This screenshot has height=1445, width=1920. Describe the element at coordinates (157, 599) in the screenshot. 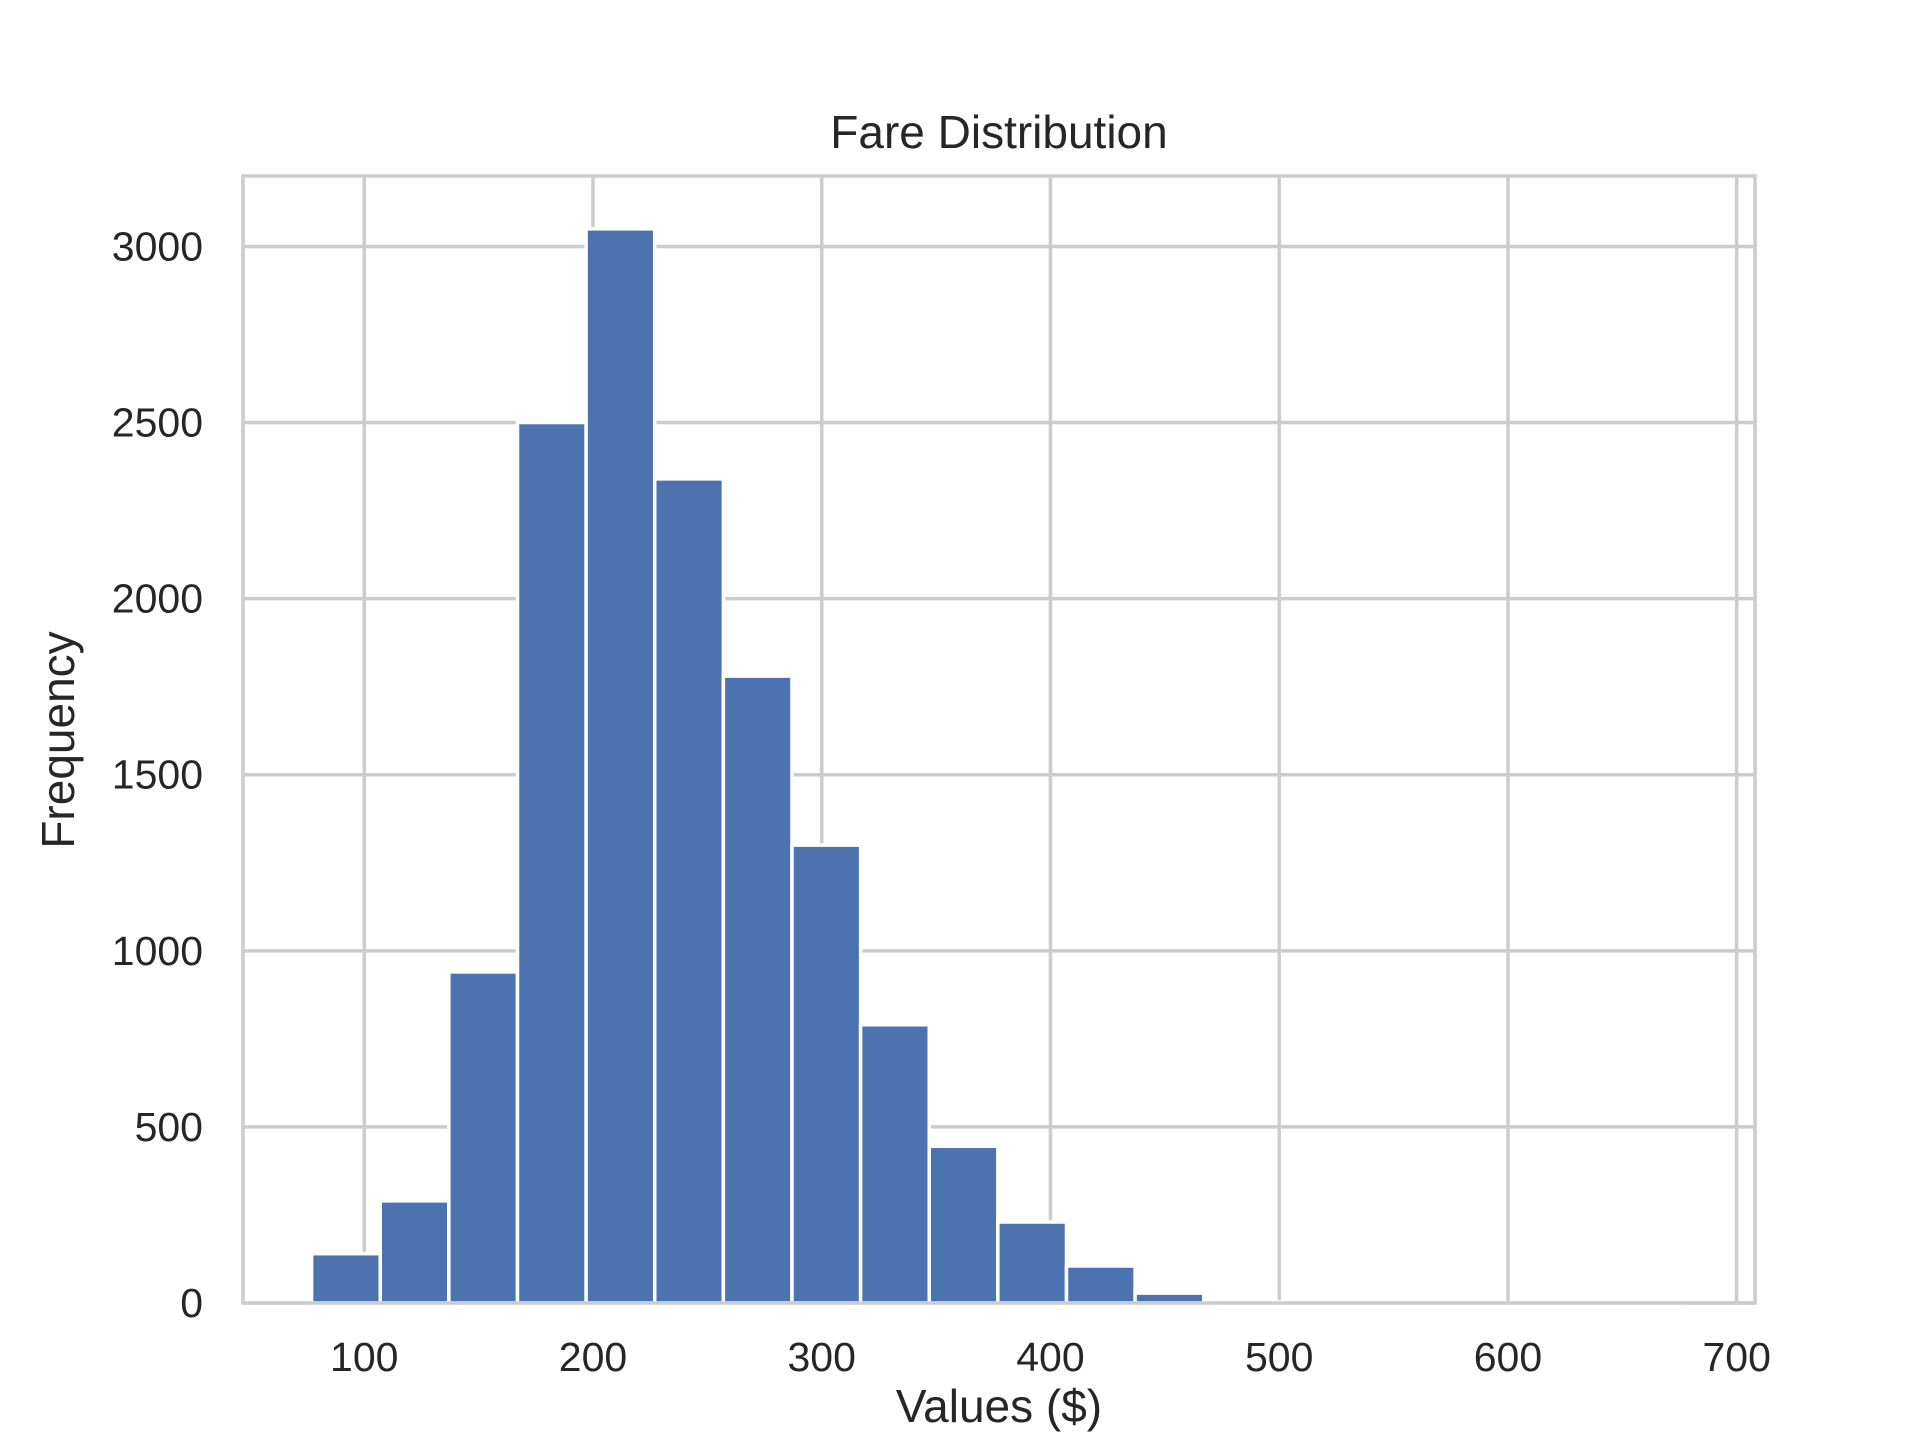

I see `y-tick-label: 2000` at that location.